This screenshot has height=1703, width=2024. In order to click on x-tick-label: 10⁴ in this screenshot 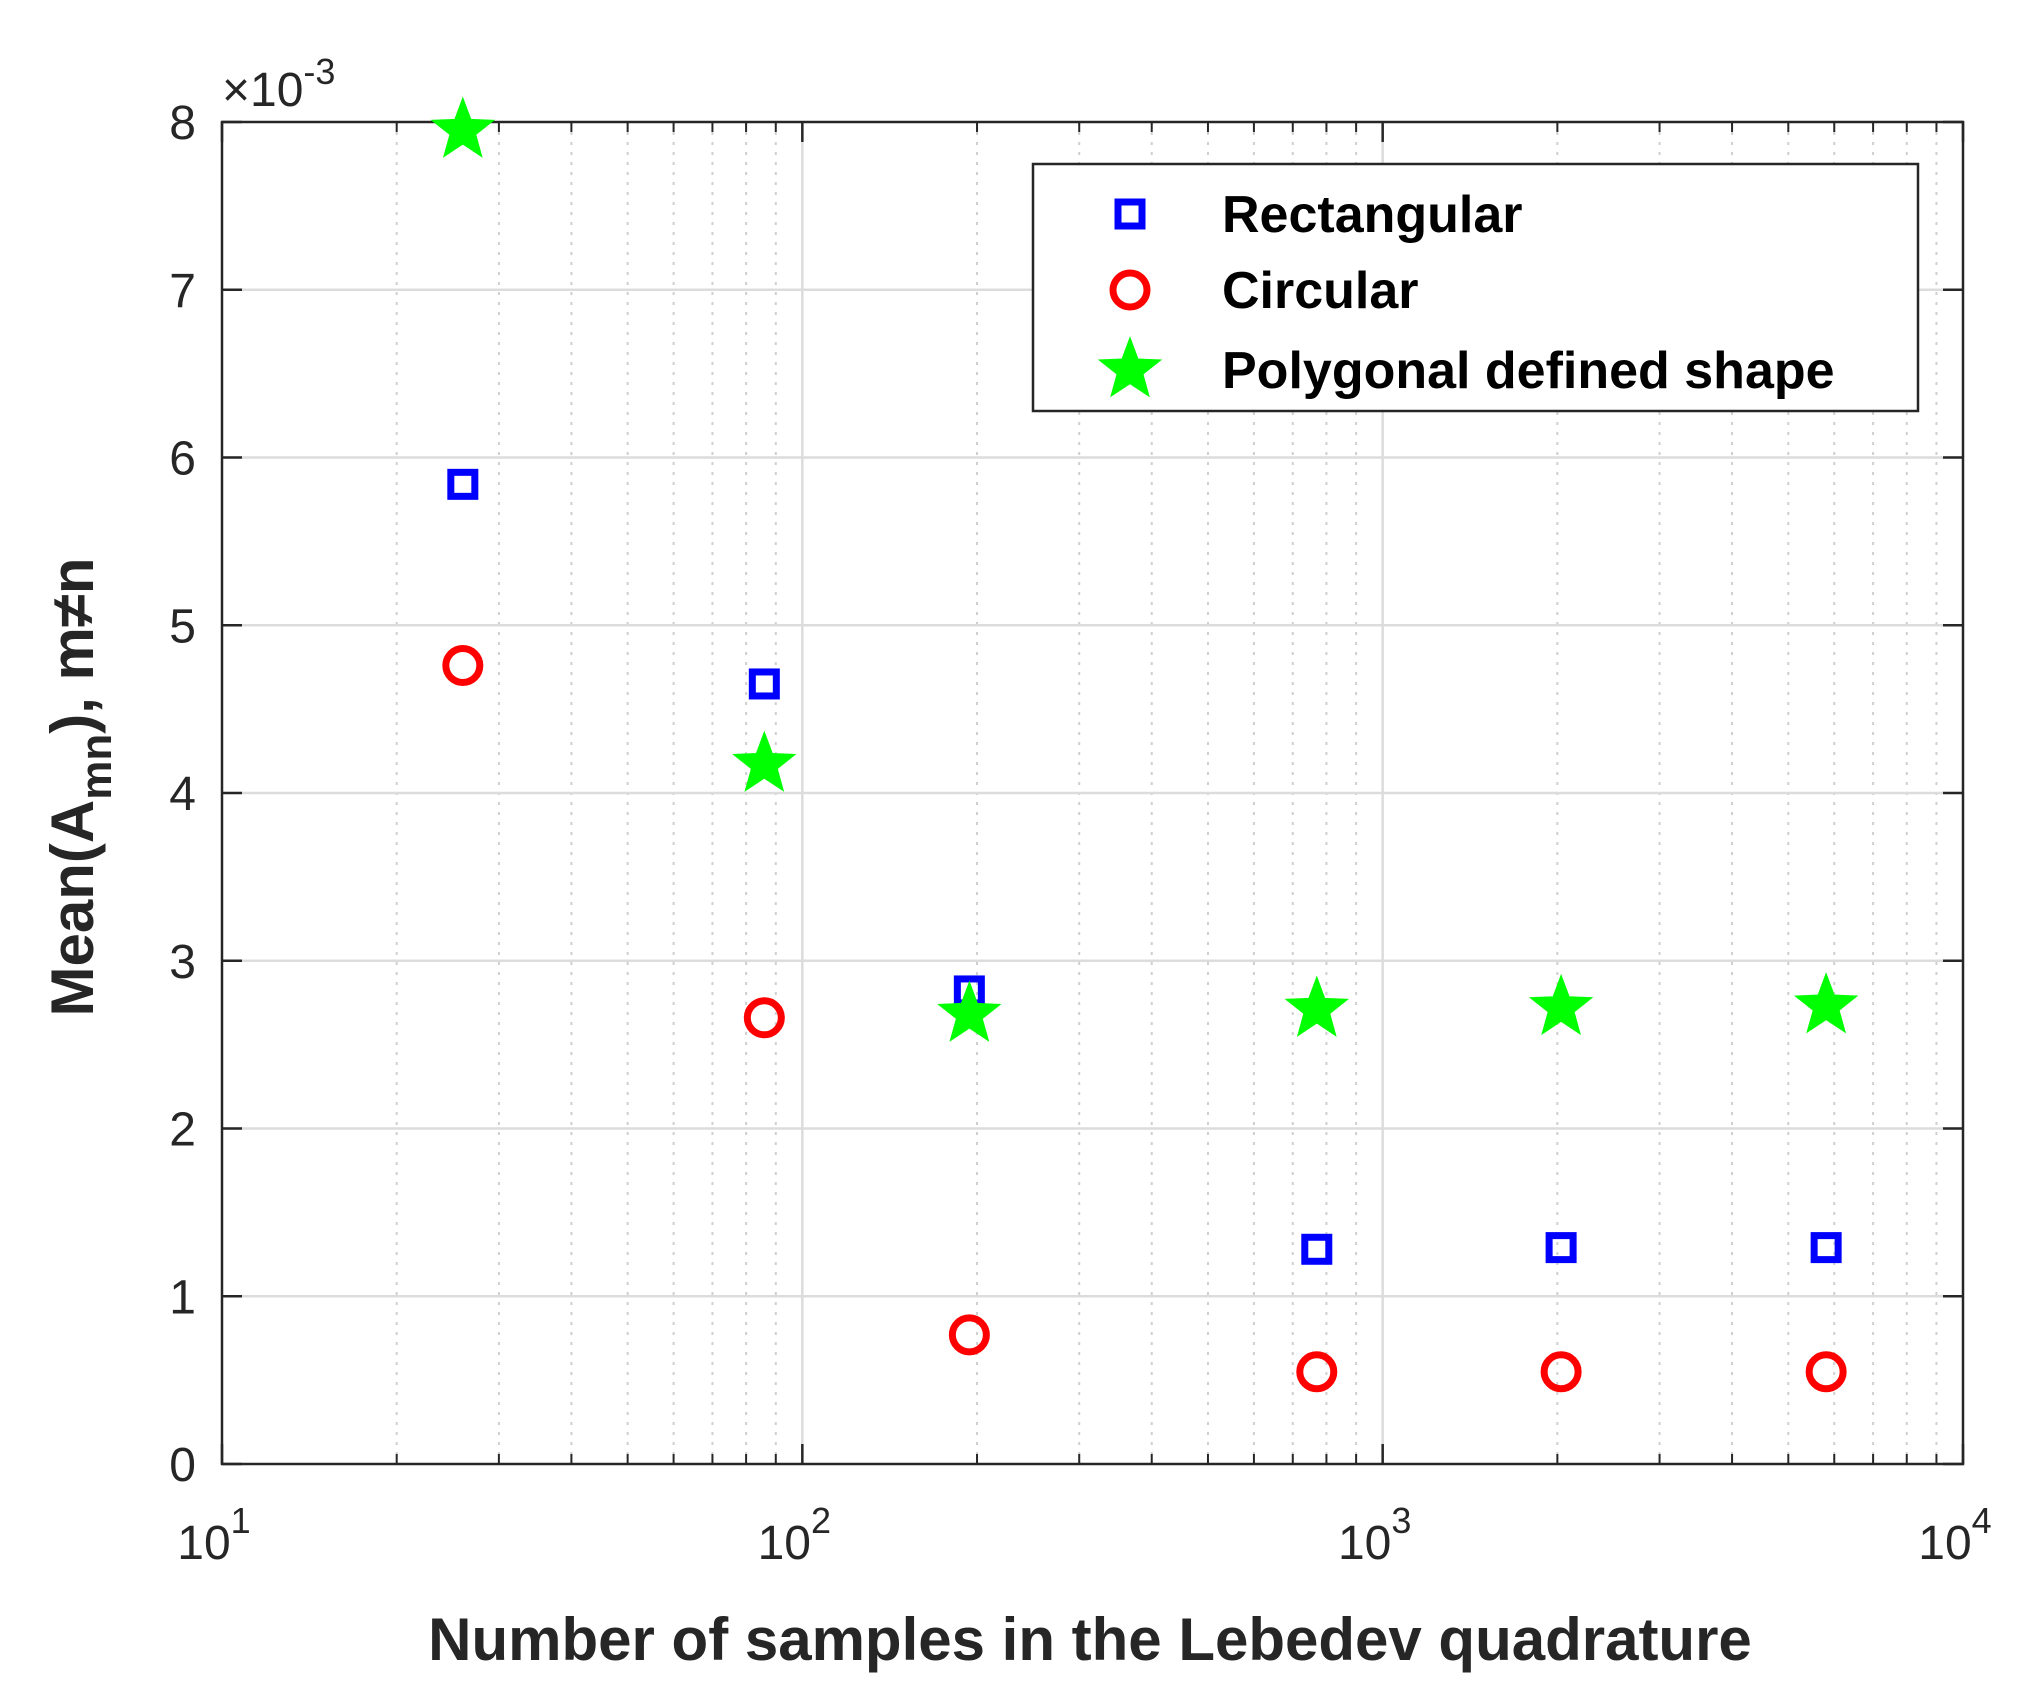, I will do `click(1954, 1535)`.